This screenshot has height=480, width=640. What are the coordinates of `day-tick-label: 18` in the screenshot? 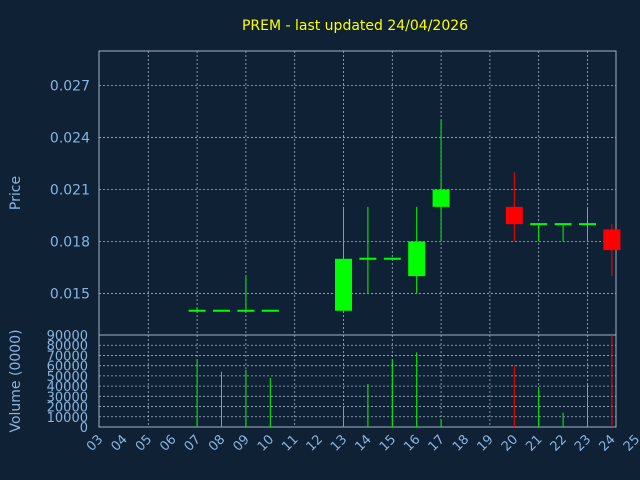 It's located at (461, 443).